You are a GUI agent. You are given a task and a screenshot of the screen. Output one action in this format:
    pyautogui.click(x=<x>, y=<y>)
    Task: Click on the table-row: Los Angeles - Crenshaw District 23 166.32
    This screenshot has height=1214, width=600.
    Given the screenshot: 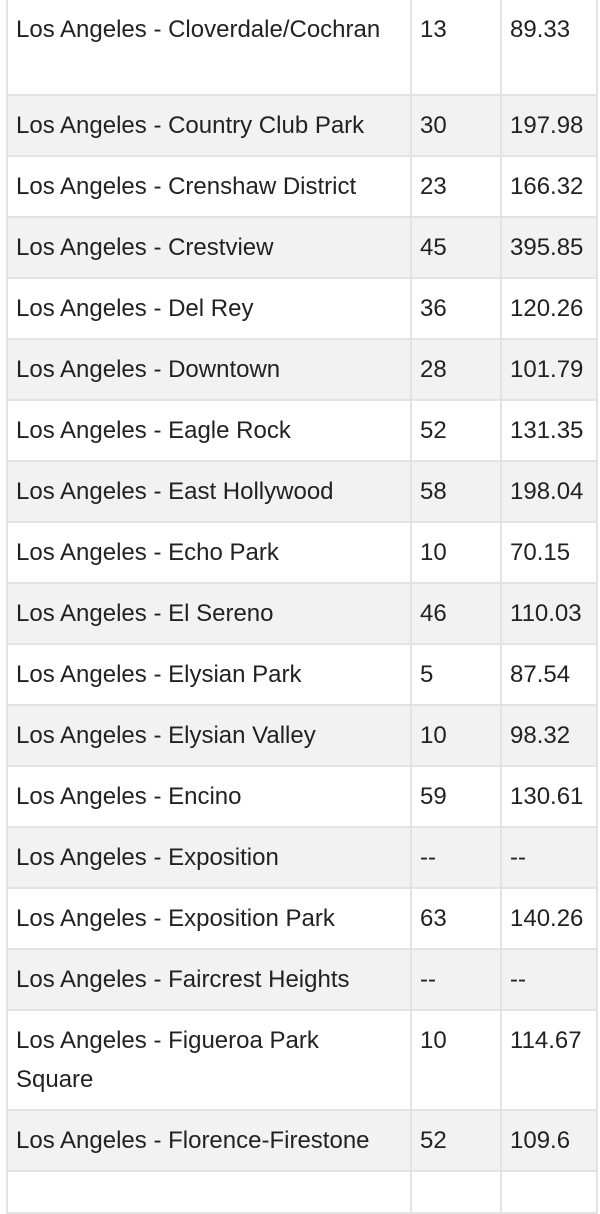 What is the action you would take?
    pyautogui.click(x=302, y=186)
    